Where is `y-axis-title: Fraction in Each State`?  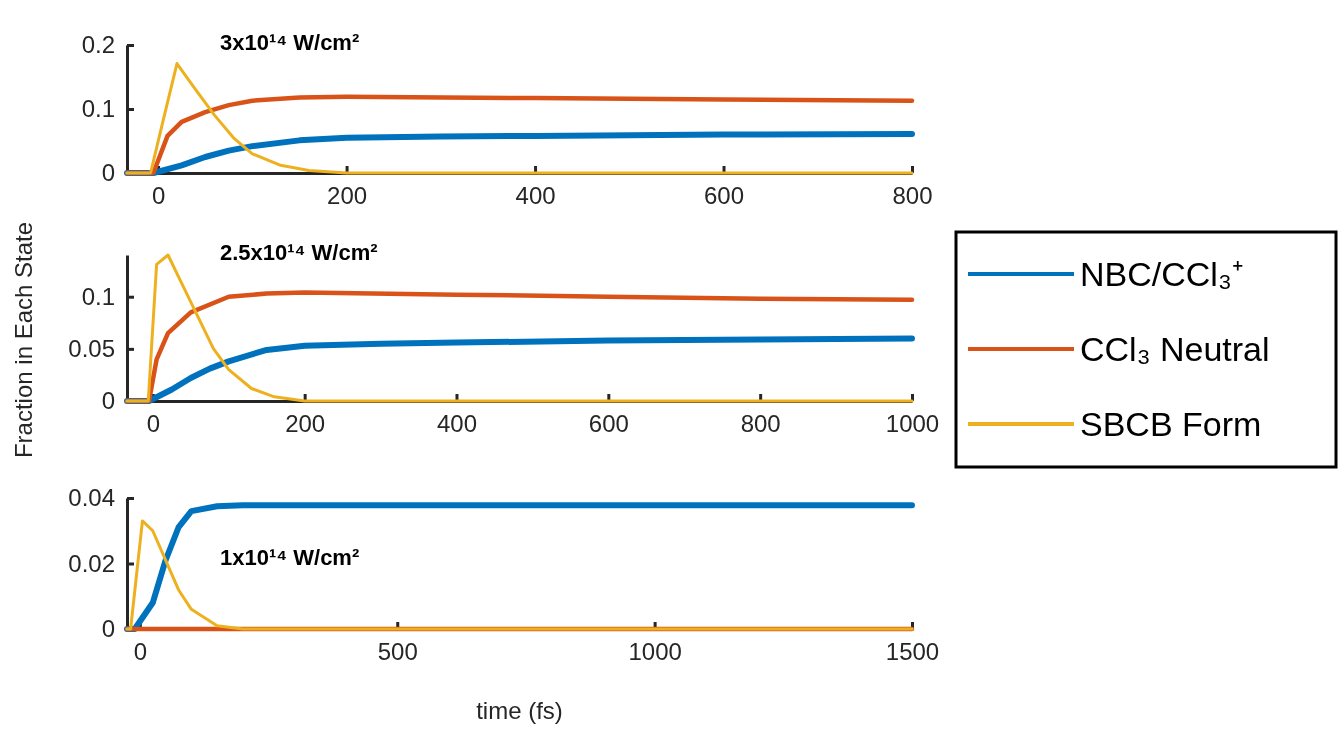 y-axis-title: Fraction in Each State is located at coordinates (23, 340).